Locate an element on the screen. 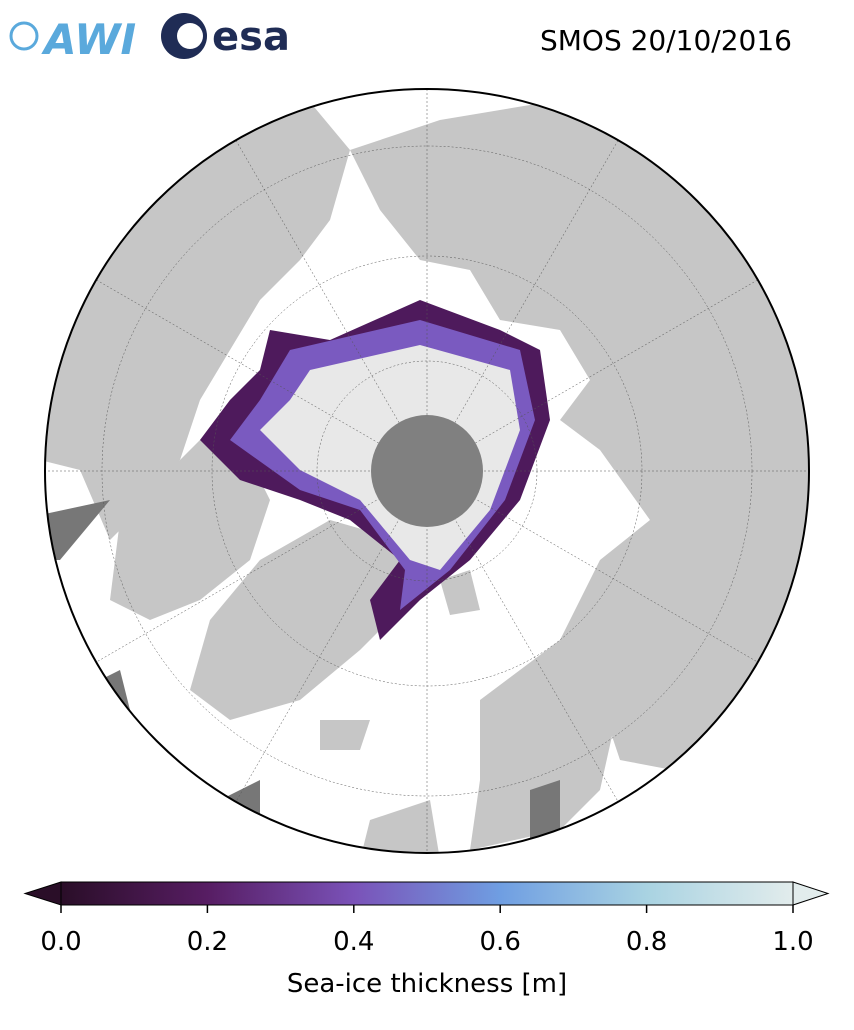 The width and height of the screenshot is (854, 1030). pole-hole is located at coordinates (427, 471).